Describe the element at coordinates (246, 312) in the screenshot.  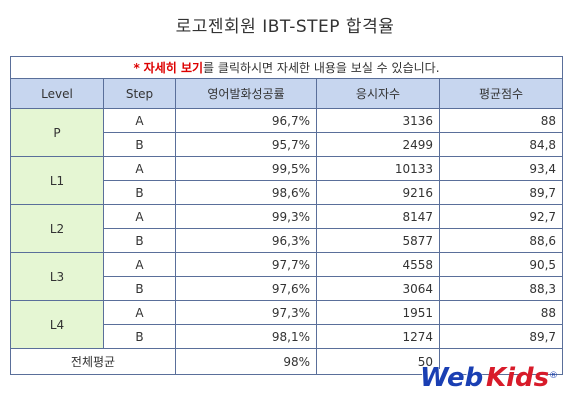
I see `rate-cell: 97,3%` at that location.